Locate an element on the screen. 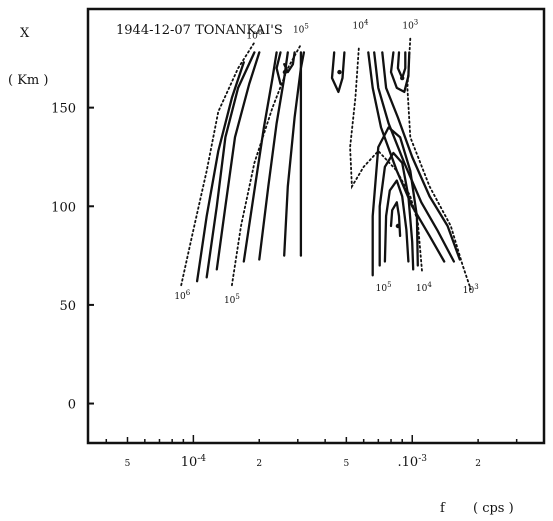  y-tick-label-150: 150 is located at coordinates (63, 109).